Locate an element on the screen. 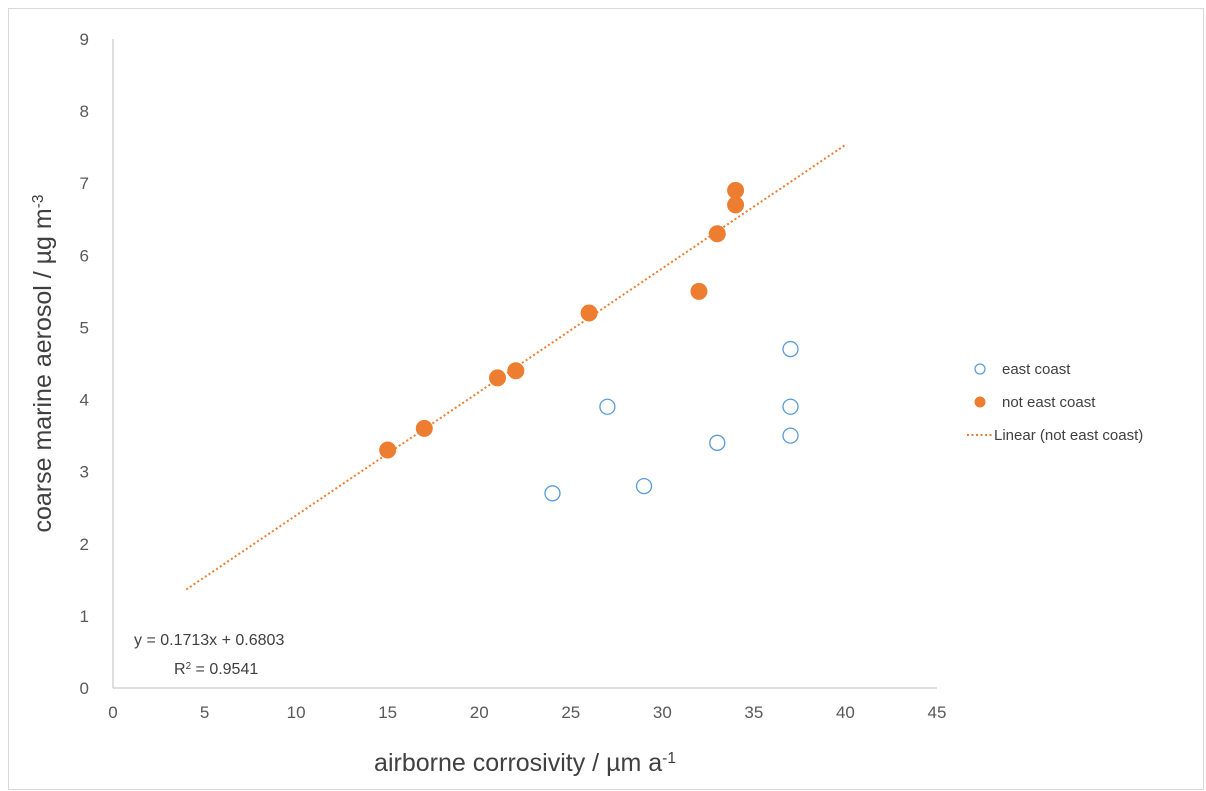 The image size is (1206, 791). x-axis-title-main: airborne corrosivity / µm a is located at coordinates (518, 763).